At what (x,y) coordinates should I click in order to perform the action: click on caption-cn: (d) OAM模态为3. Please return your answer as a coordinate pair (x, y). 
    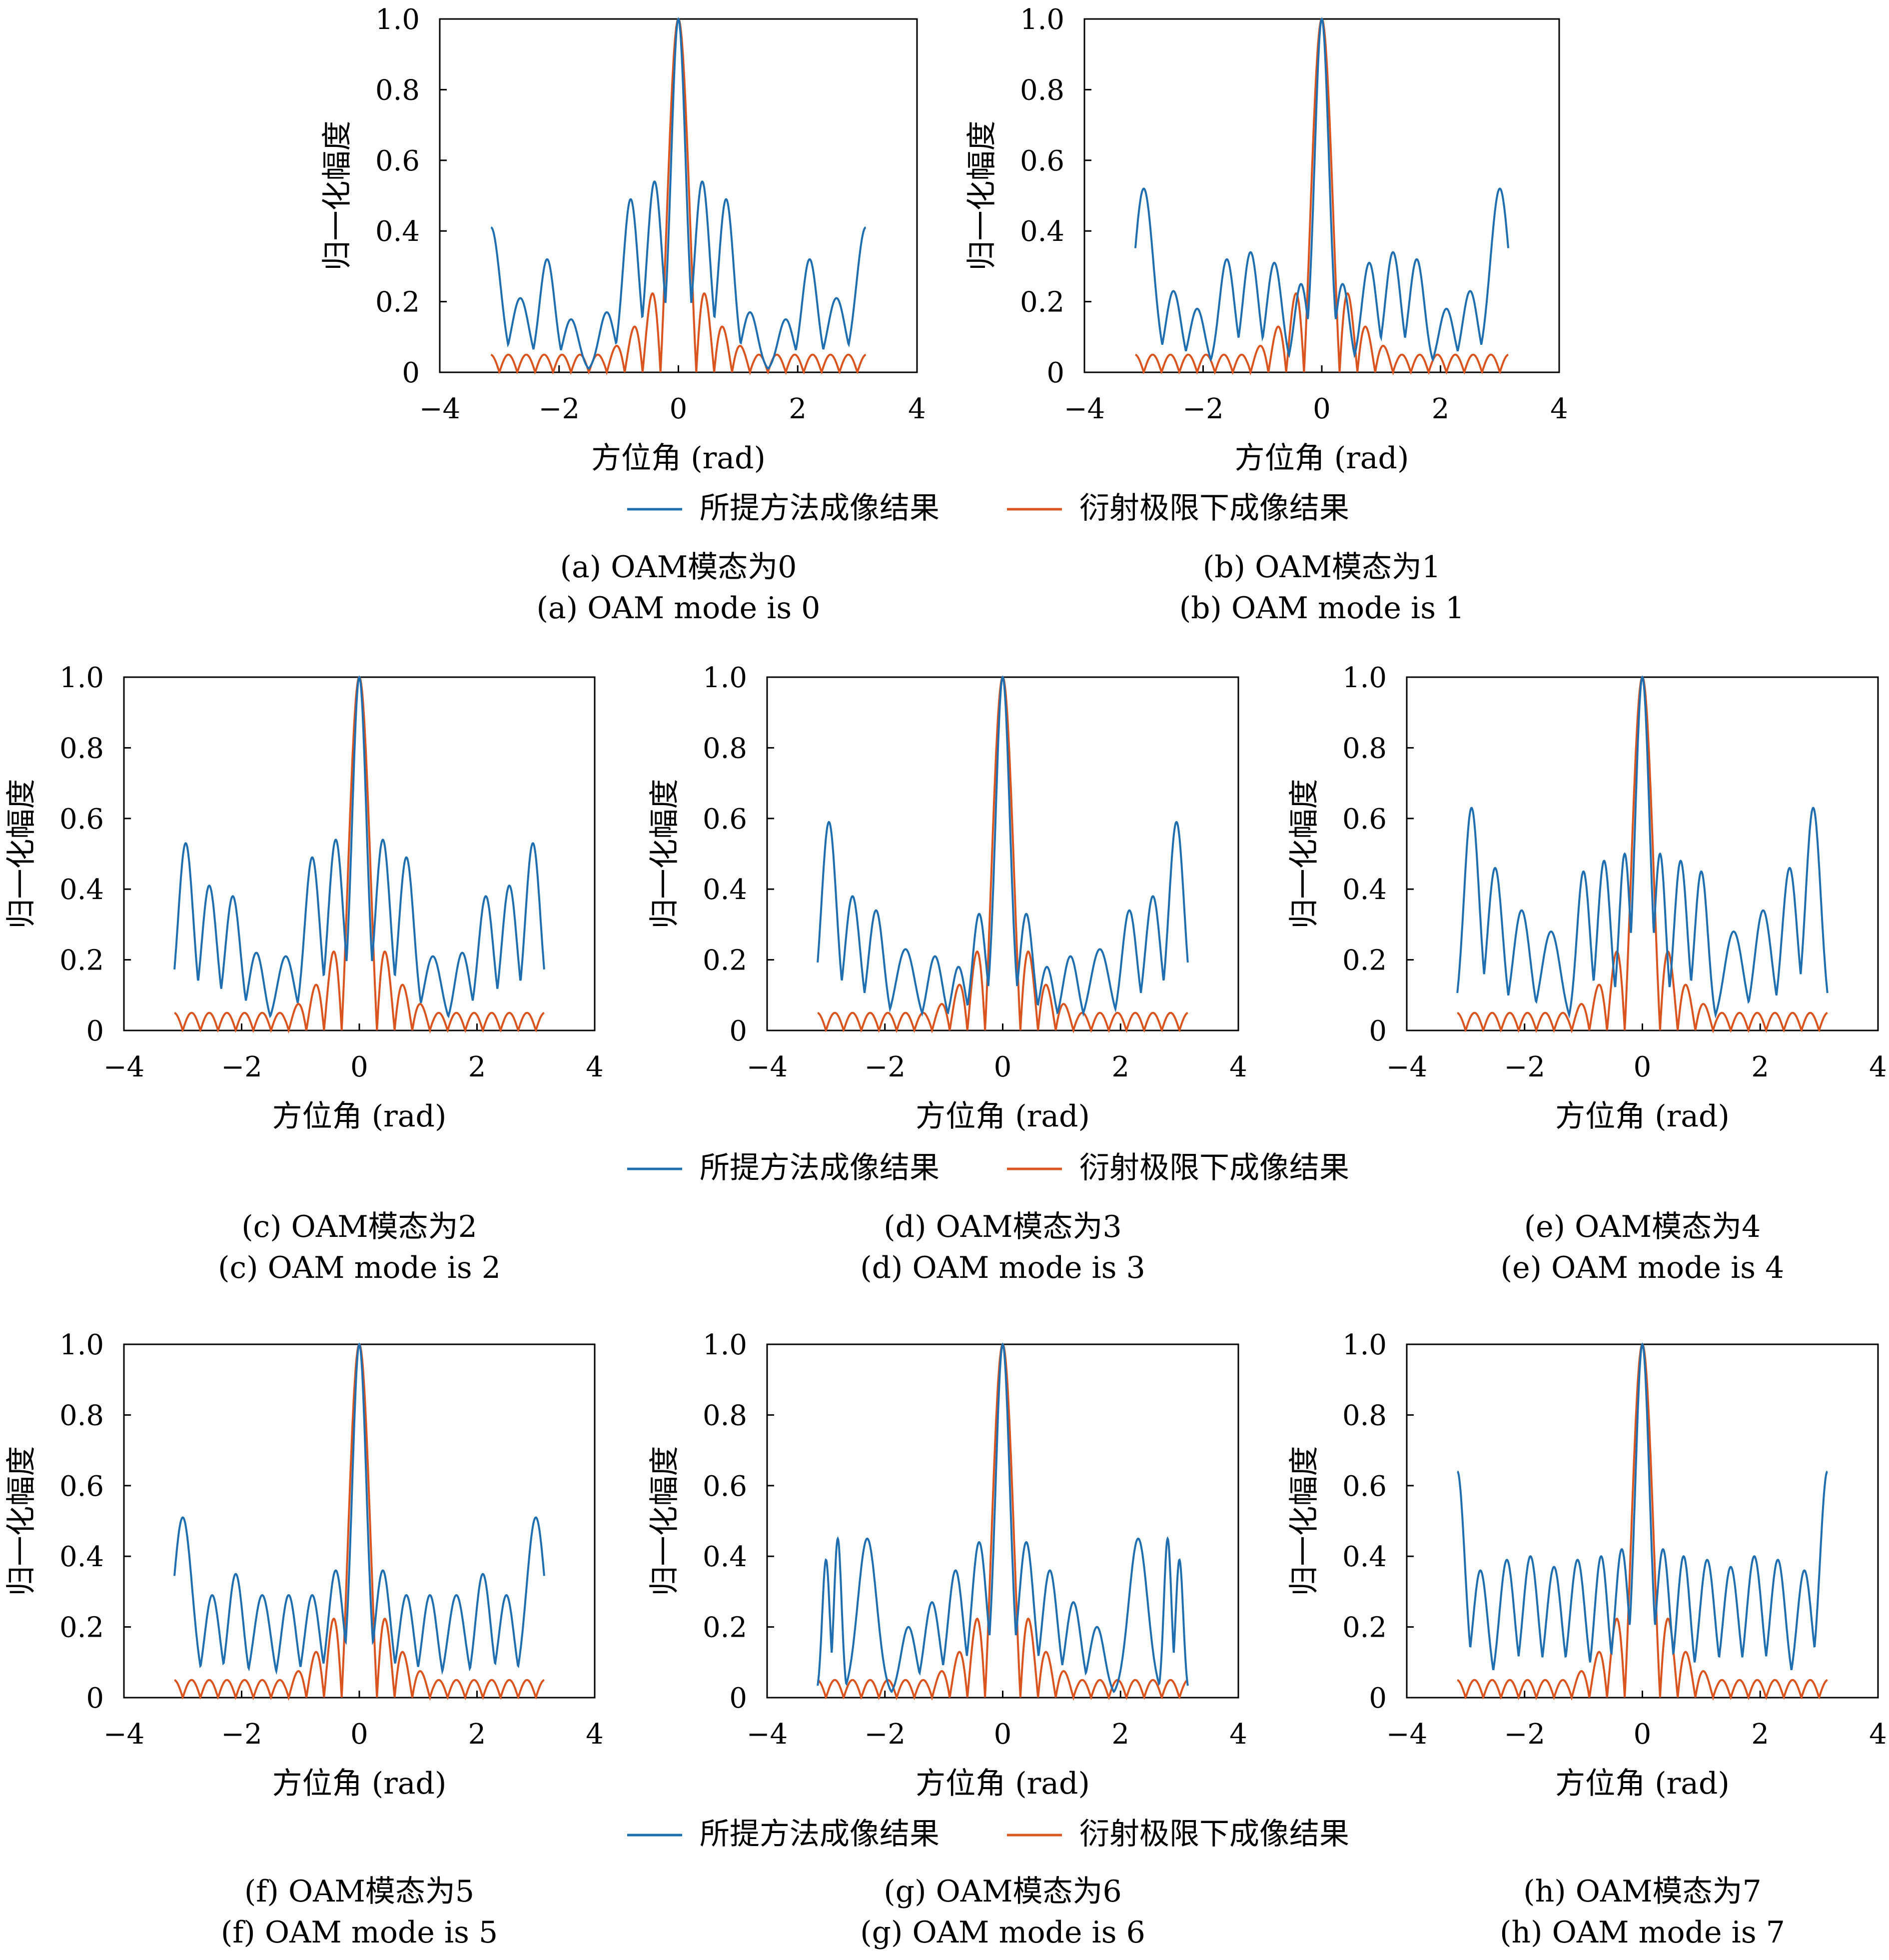
    Looking at the image, I should click on (1002, 1226).